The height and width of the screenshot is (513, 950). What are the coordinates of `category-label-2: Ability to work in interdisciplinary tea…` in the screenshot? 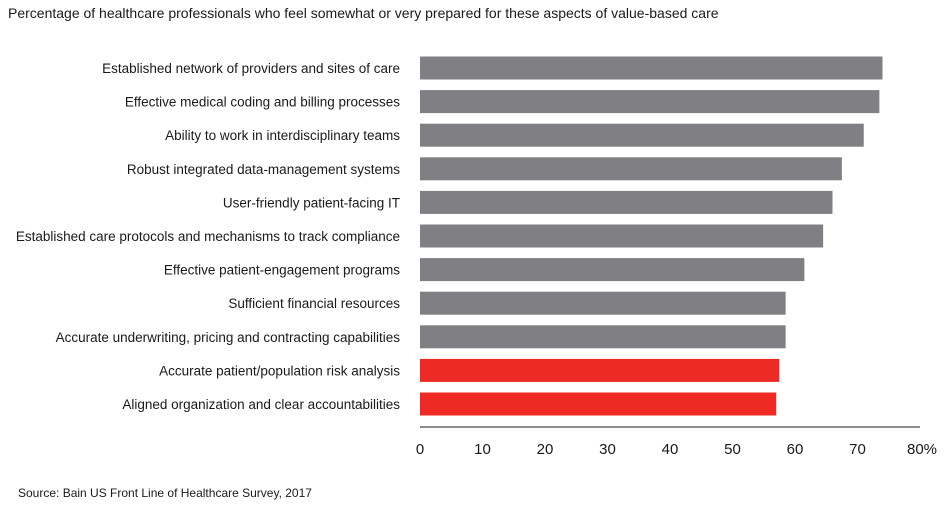 It's located at (282, 135).